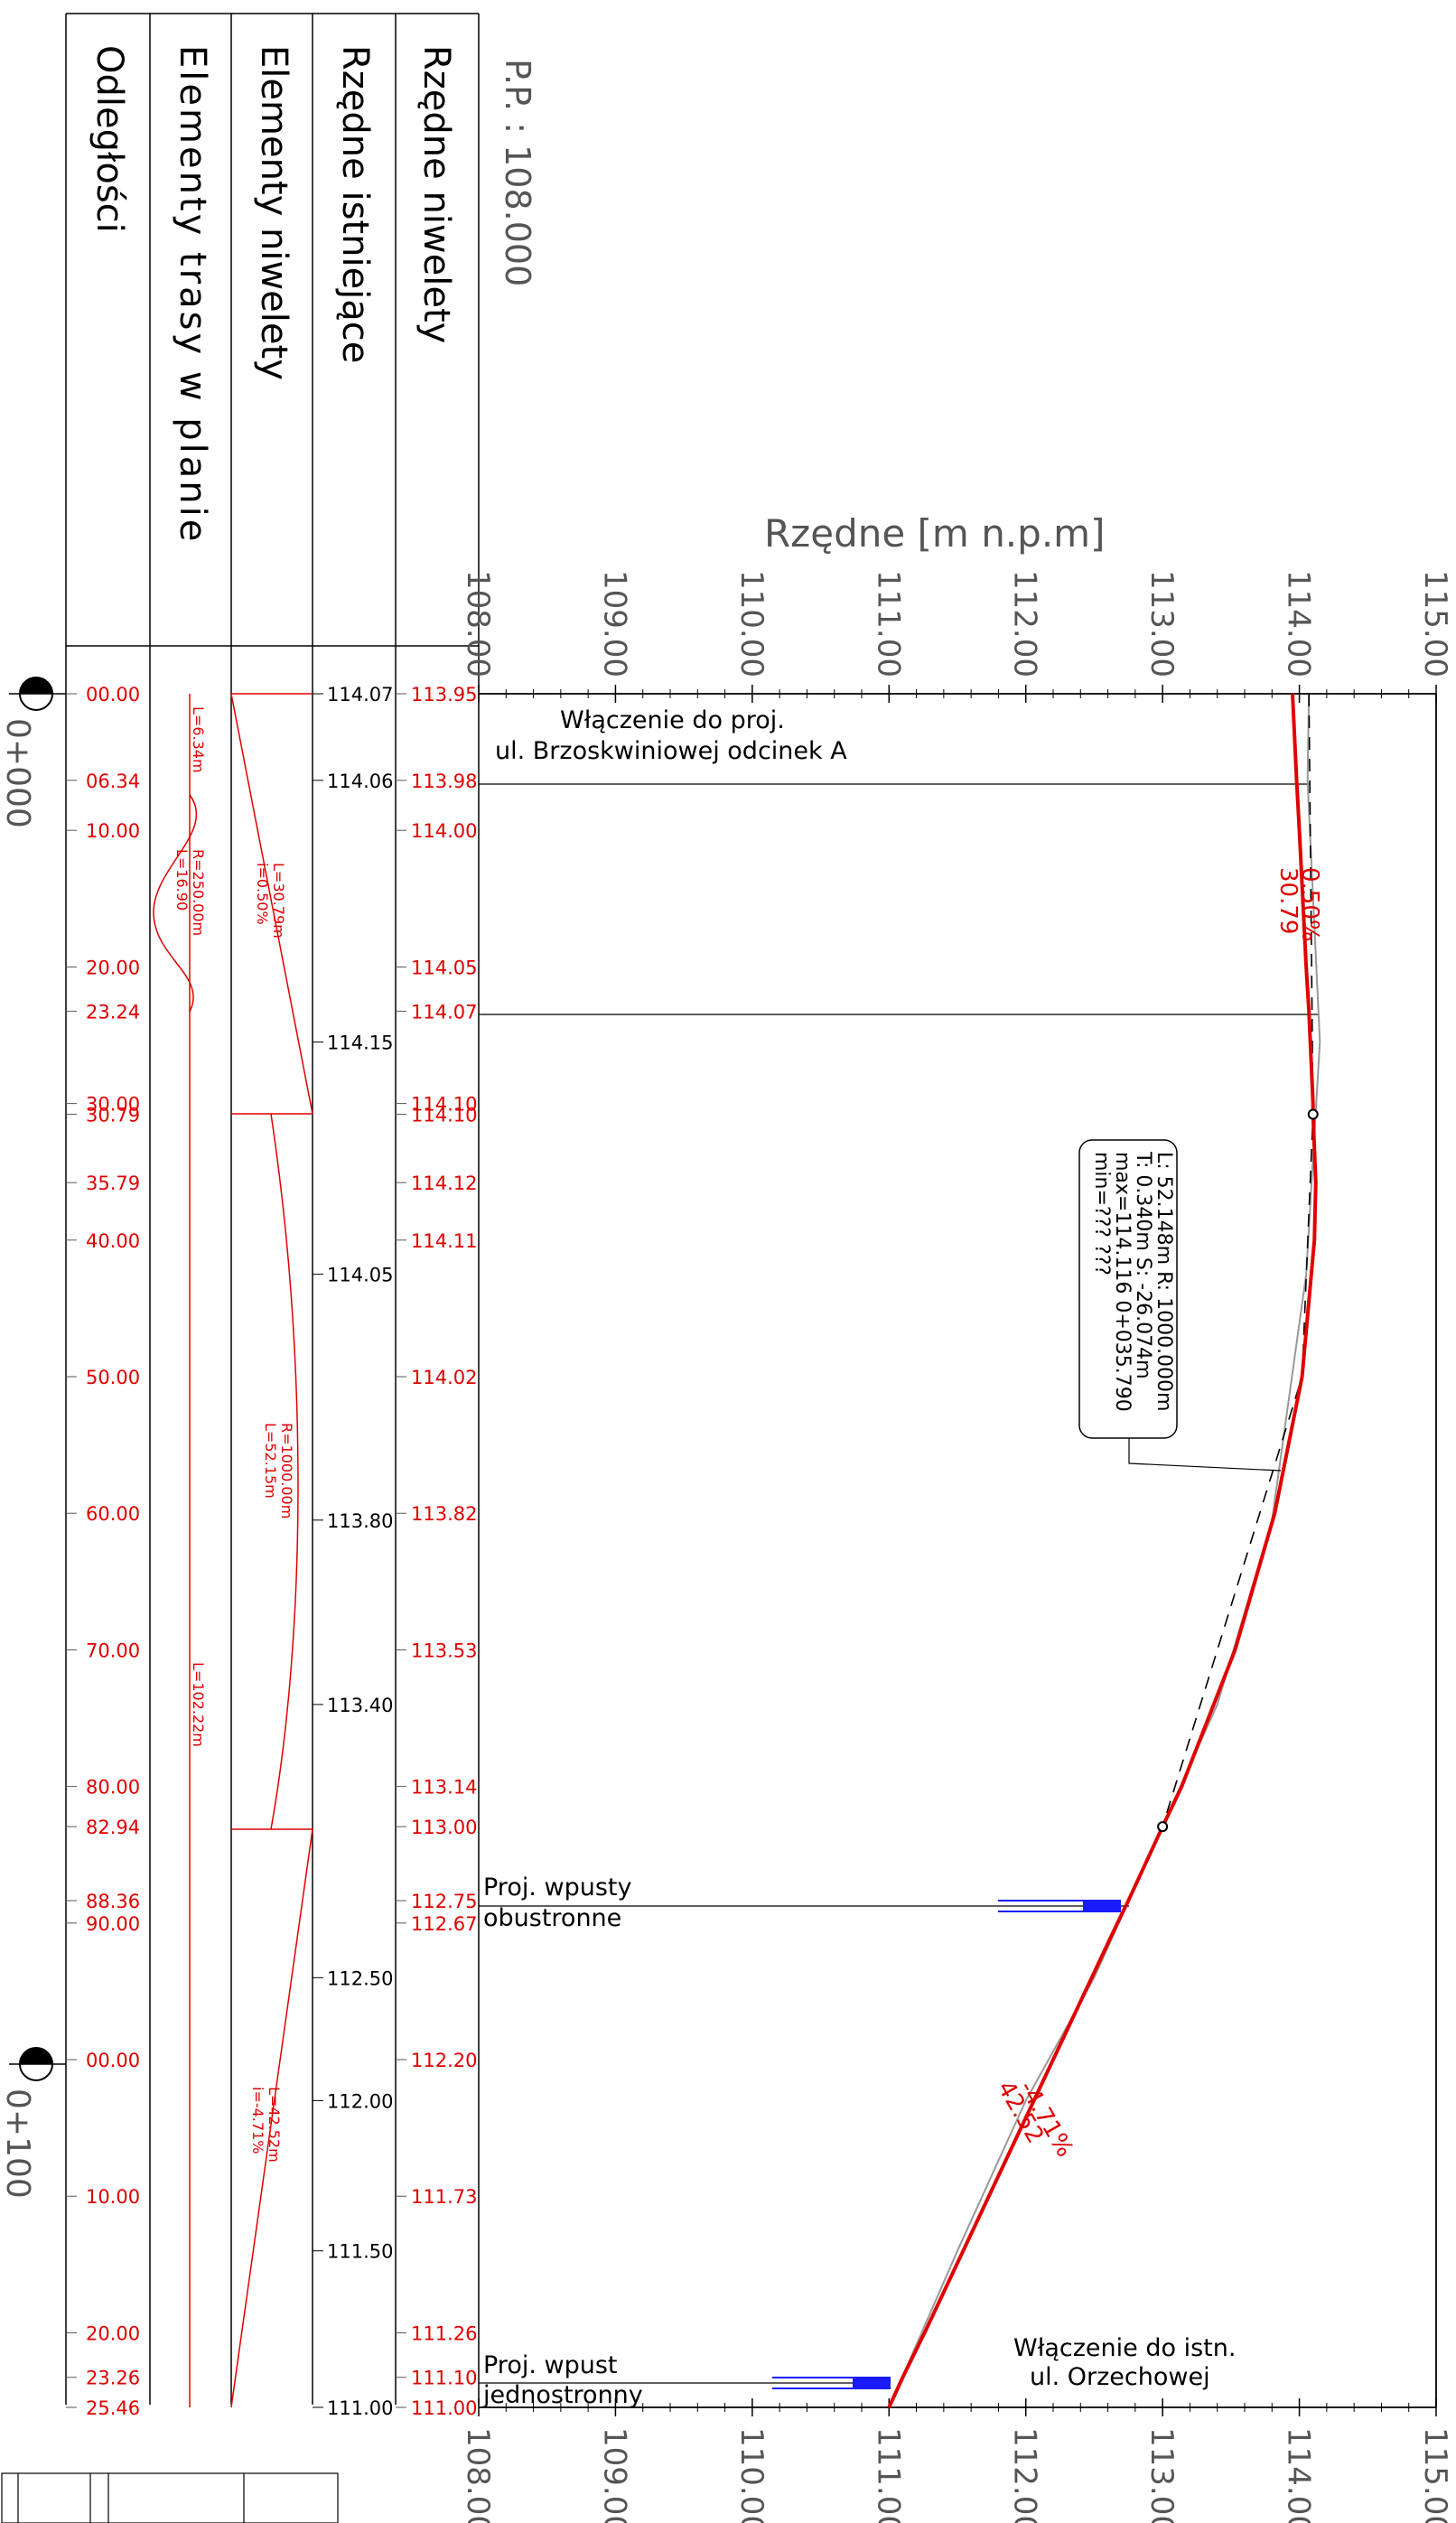  Describe the element at coordinates (274, 2125) in the screenshot. I see `grade-label-4: L=42.52m` at that location.